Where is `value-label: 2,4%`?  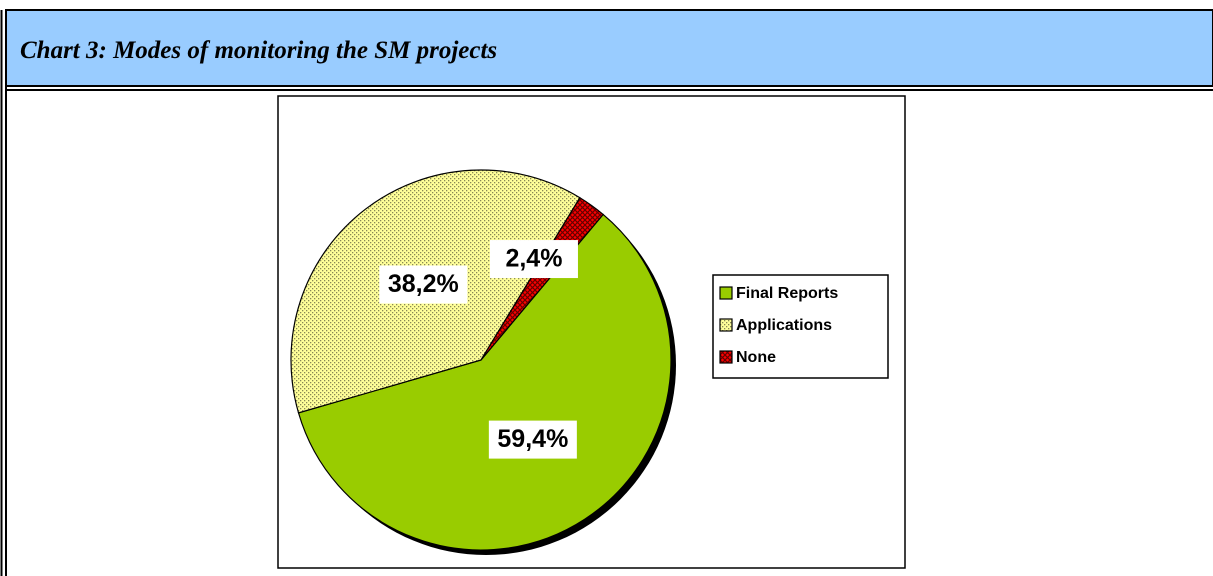 value-label: 2,4% is located at coordinates (533, 259).